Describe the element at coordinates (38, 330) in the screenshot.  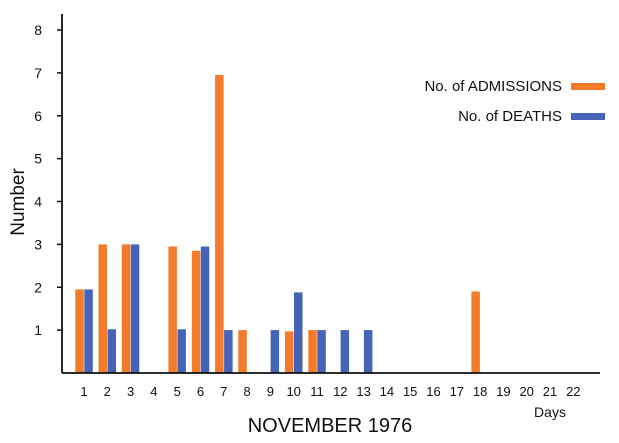
I see `y-tick-label: 1` at that location.